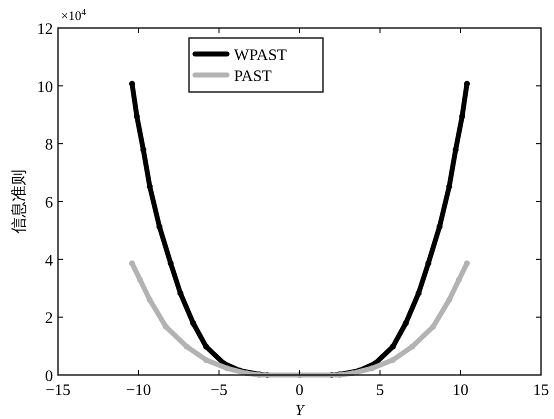  I want to click on y-tick-label: 0, so click(49, 376).